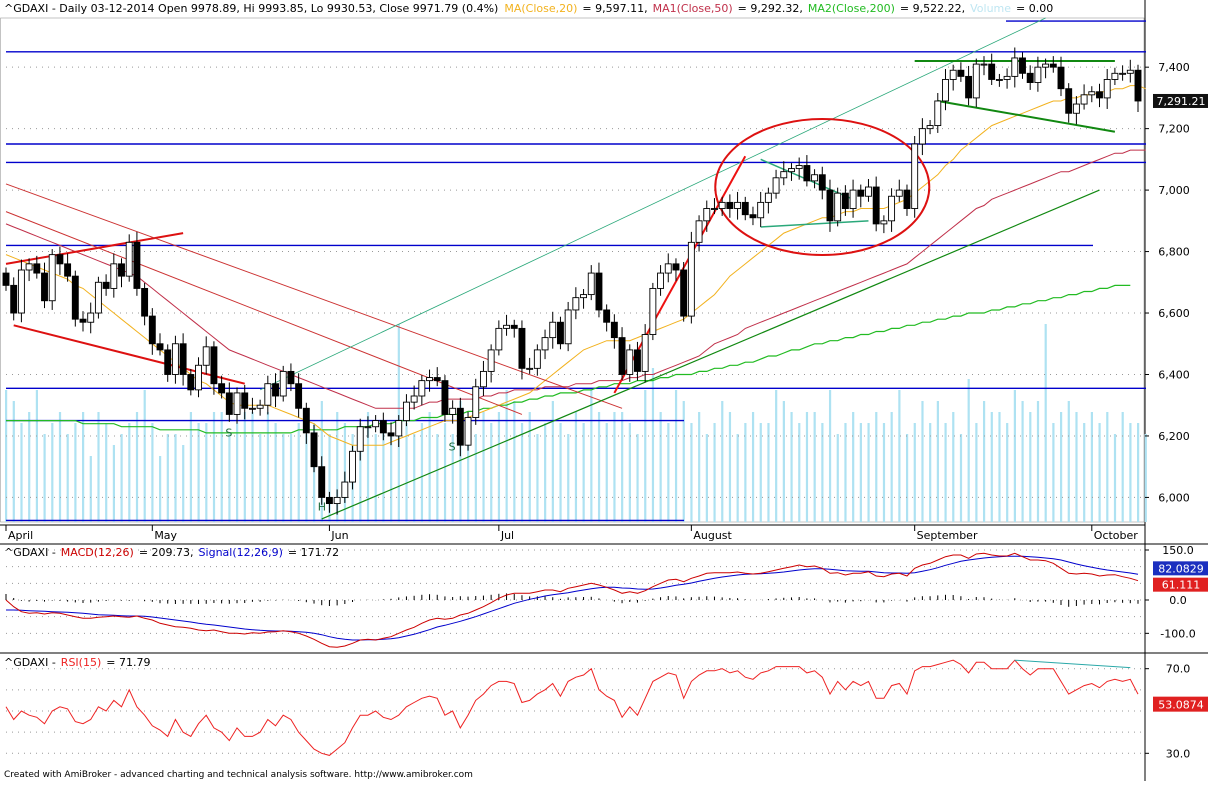 Image resolution: width=1208 pixels, height=785 pixels. What do you see at coordinates (94, 248) in the screenshot?
I see `channel-upper-line` at bounding box center [94, 248].